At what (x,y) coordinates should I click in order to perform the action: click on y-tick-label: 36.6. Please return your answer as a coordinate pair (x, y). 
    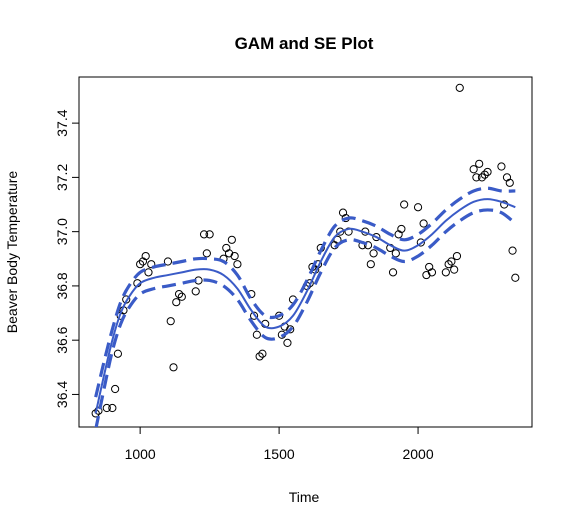
    Looking at the image, I should click on (62, 339).